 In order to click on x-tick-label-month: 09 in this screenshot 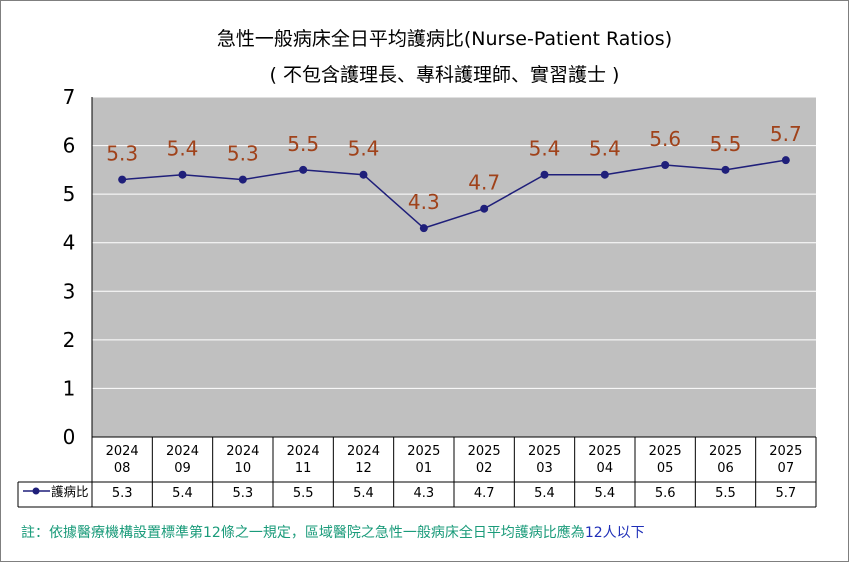, I will do `click(182, 468)`.